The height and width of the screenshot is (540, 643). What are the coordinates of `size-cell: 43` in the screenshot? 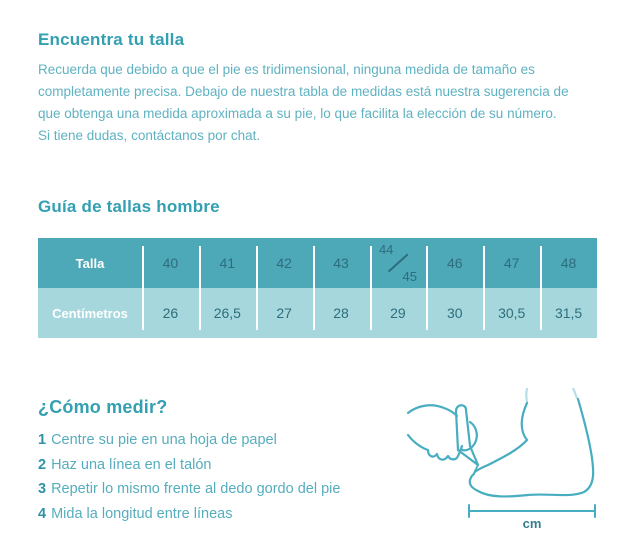 It's located at (341, 263).